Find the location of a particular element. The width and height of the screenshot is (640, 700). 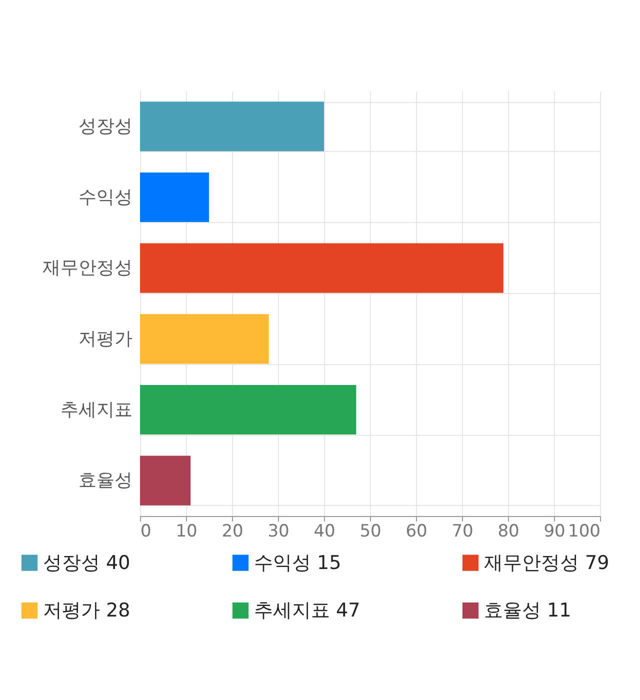

x-tick-label: 60 is located at coordinates (417, 532).